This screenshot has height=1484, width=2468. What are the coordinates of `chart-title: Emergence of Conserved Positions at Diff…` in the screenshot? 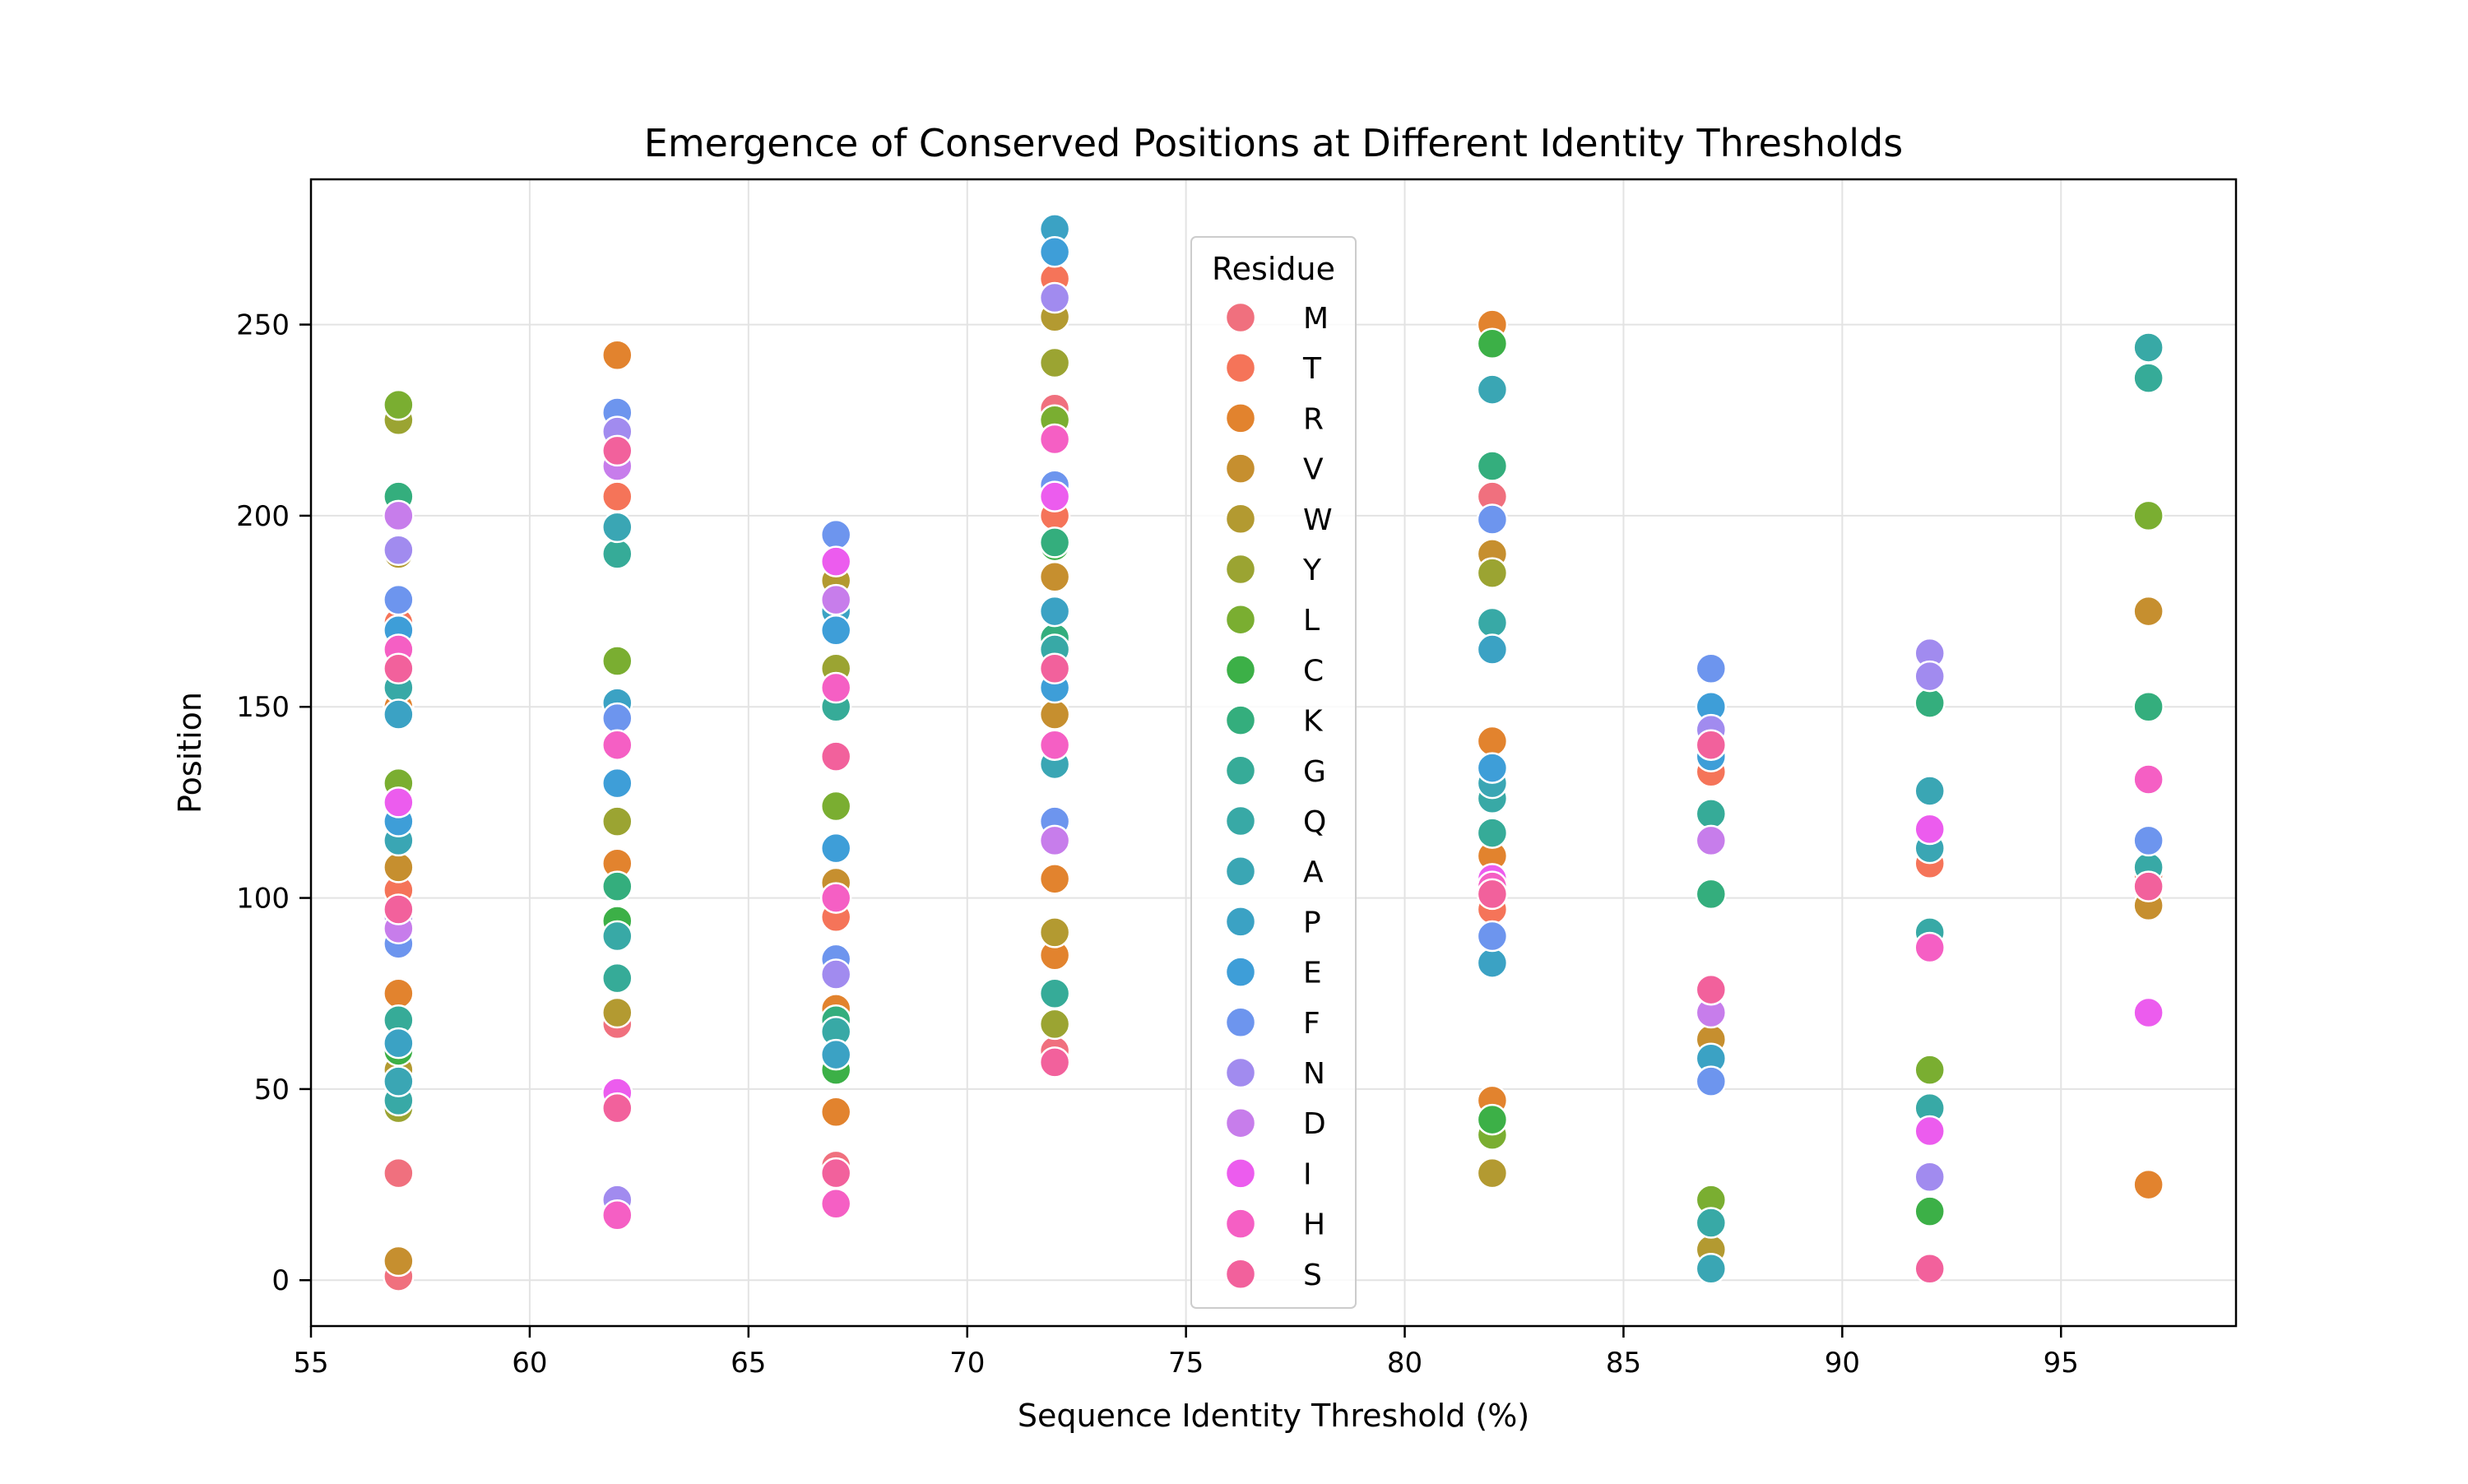 It's located at (1273, 143).